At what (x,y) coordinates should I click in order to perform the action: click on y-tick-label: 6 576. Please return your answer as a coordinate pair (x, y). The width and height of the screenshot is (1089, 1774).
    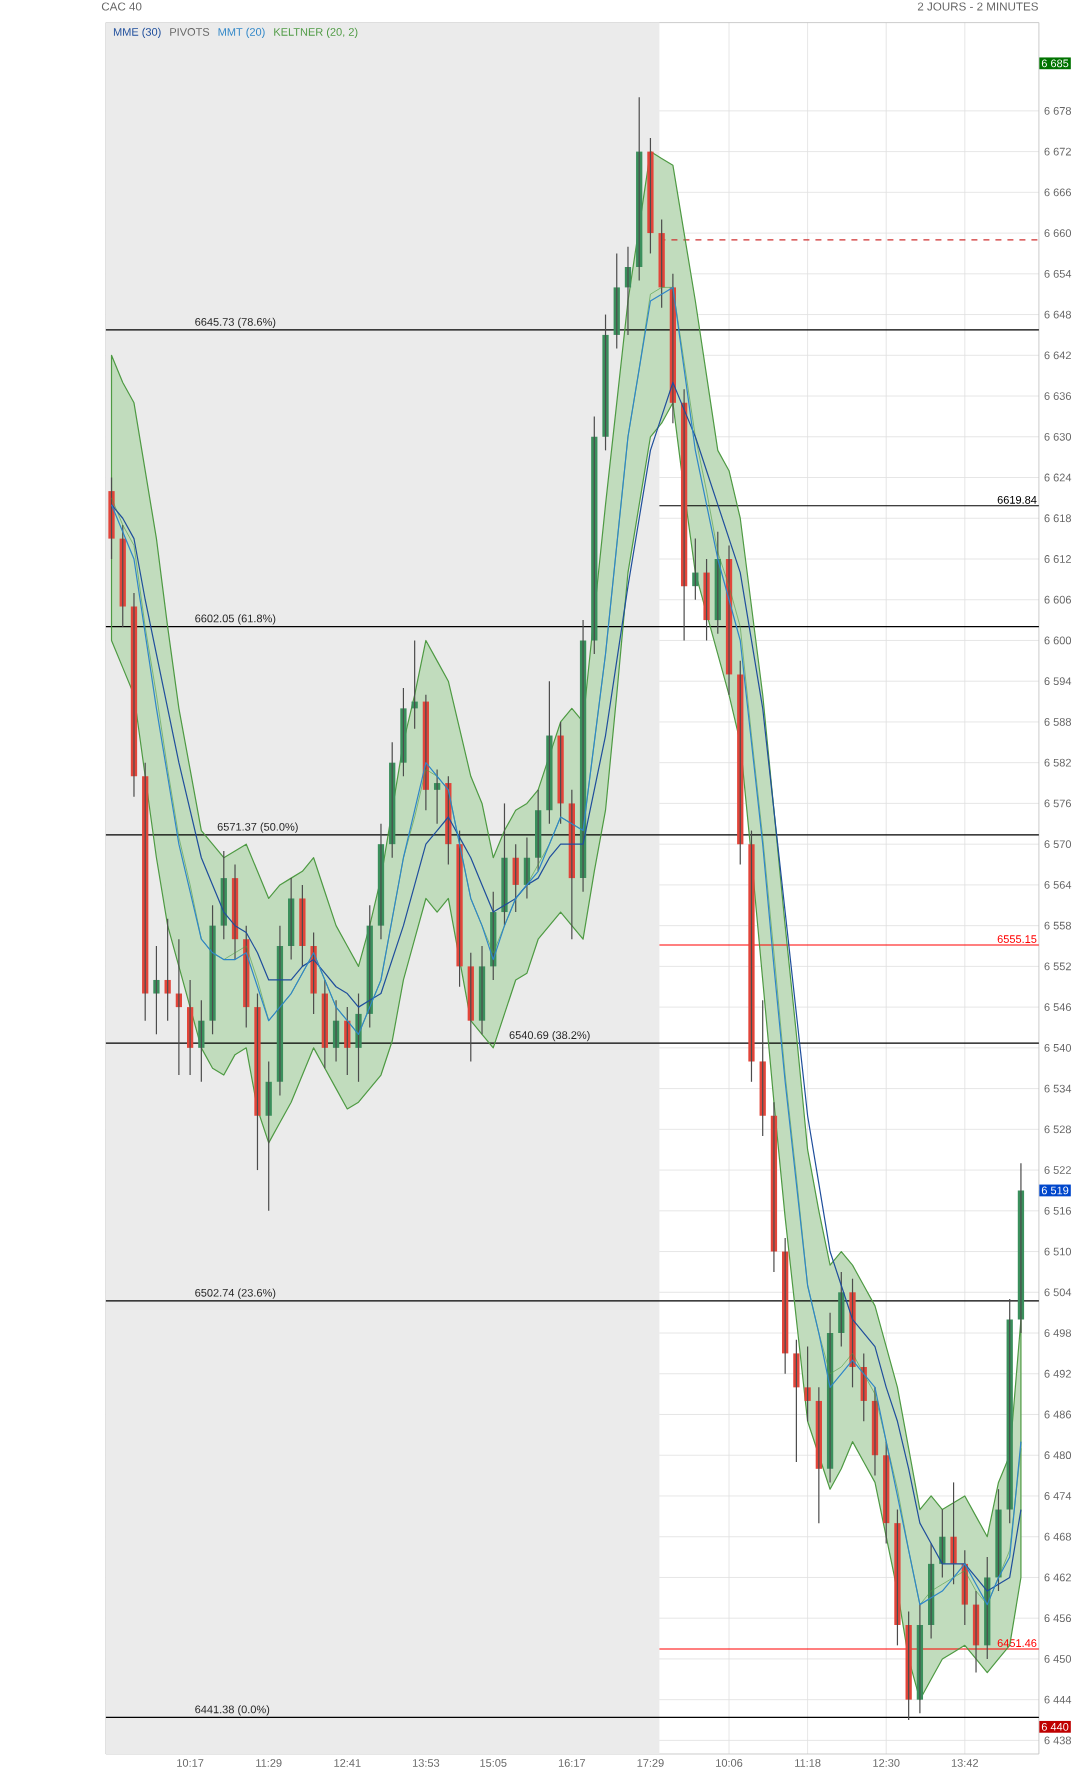
    Looking at the image, I should click on (1058, 803).